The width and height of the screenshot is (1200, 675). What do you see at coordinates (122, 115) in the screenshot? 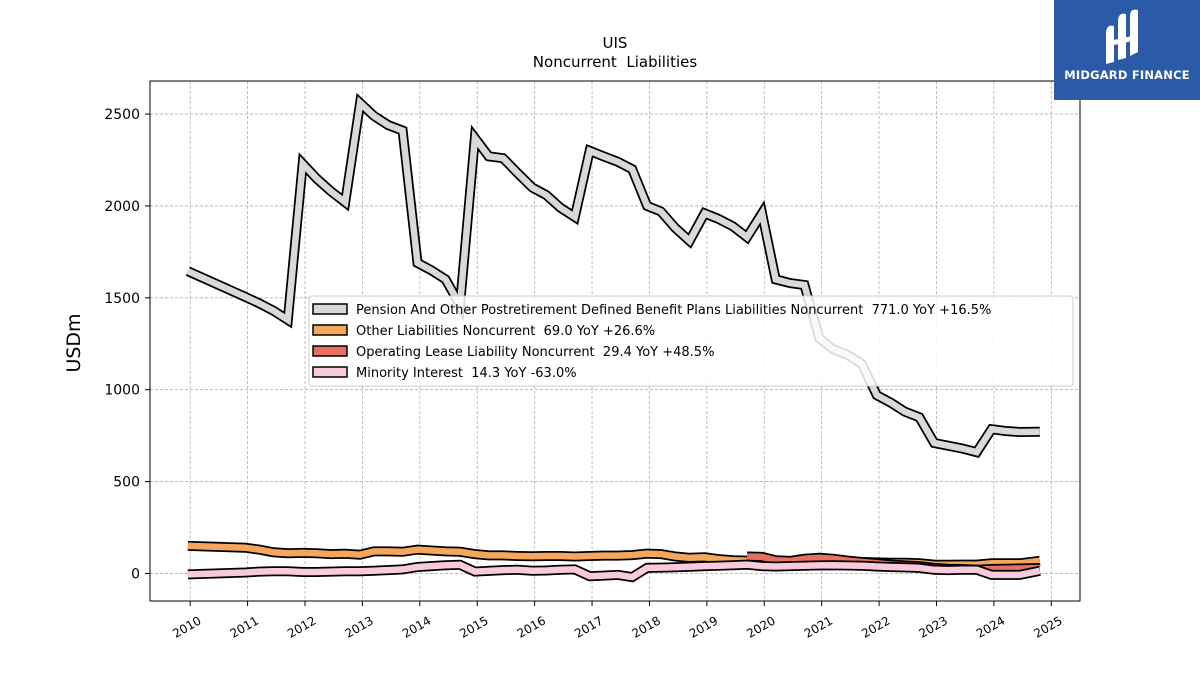
I see `y-tick-label: 2500` at bounding box center [122, 115].